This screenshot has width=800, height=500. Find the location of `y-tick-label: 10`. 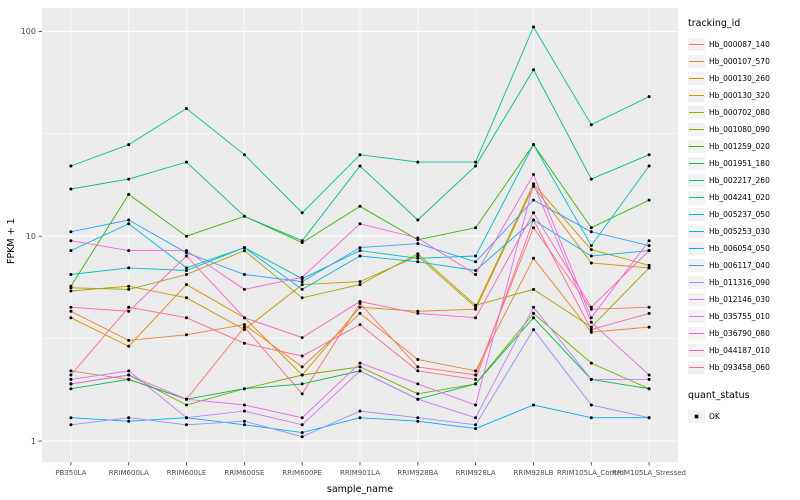

y-tick-label: 10 is located at coordinates (31, 236).